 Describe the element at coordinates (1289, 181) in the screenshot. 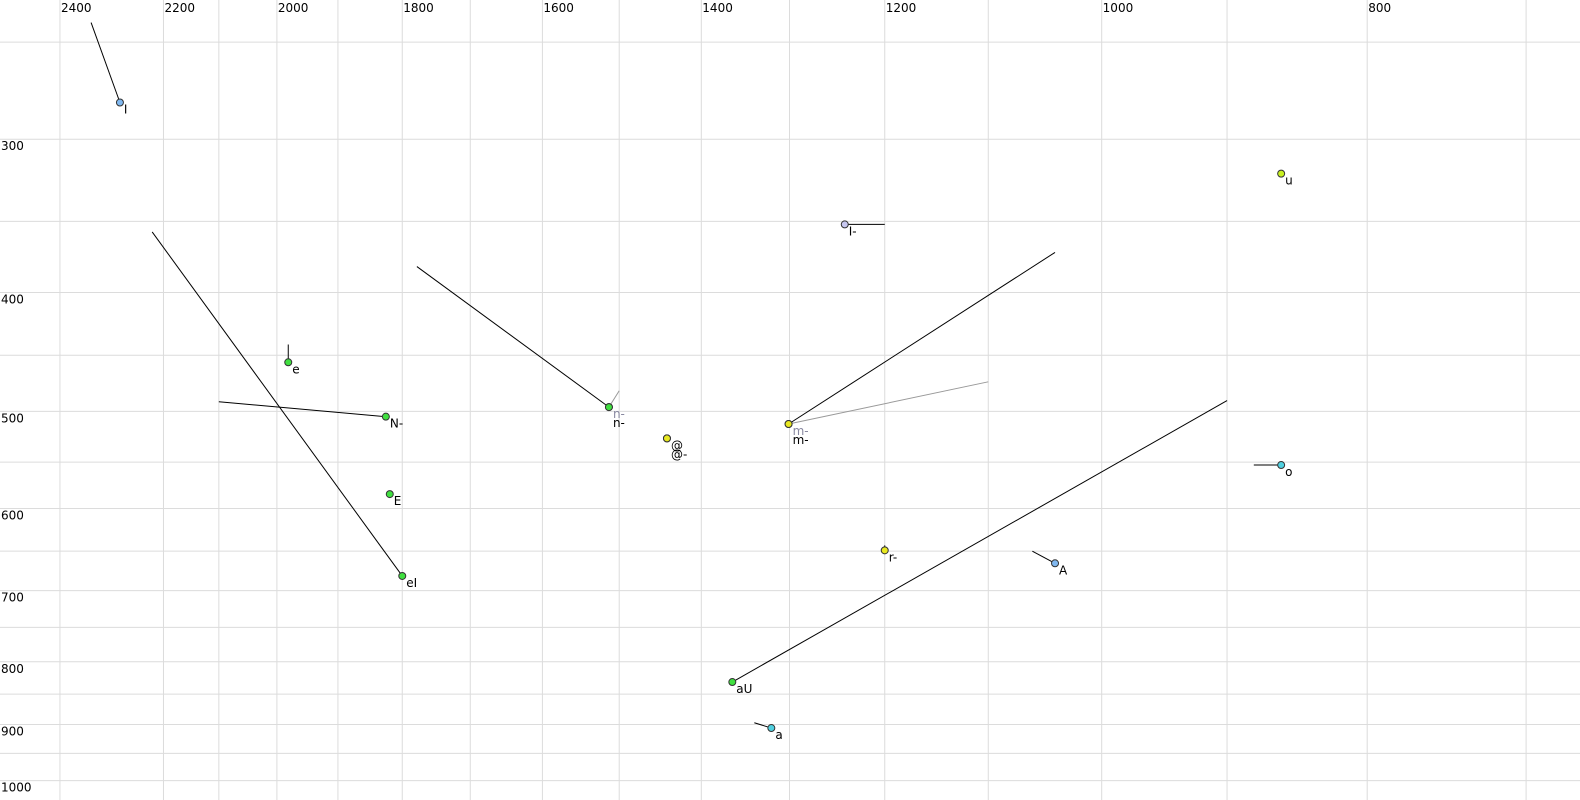

I see `vowel-label: u` at that location.